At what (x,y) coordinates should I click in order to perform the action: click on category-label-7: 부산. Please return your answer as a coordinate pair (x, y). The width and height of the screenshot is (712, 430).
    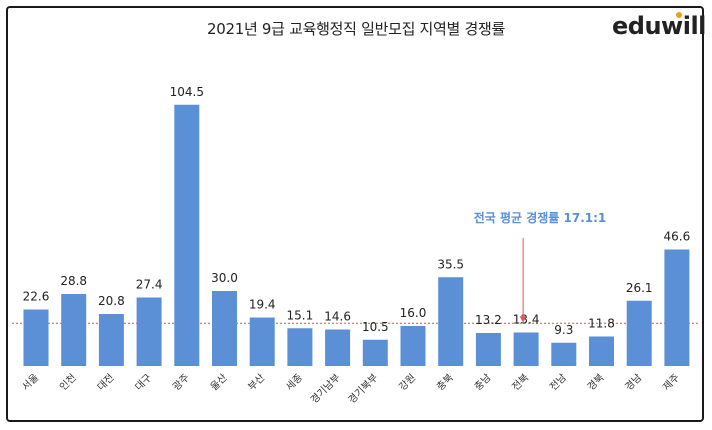
    Looking at the image, I should click on (257, 383).